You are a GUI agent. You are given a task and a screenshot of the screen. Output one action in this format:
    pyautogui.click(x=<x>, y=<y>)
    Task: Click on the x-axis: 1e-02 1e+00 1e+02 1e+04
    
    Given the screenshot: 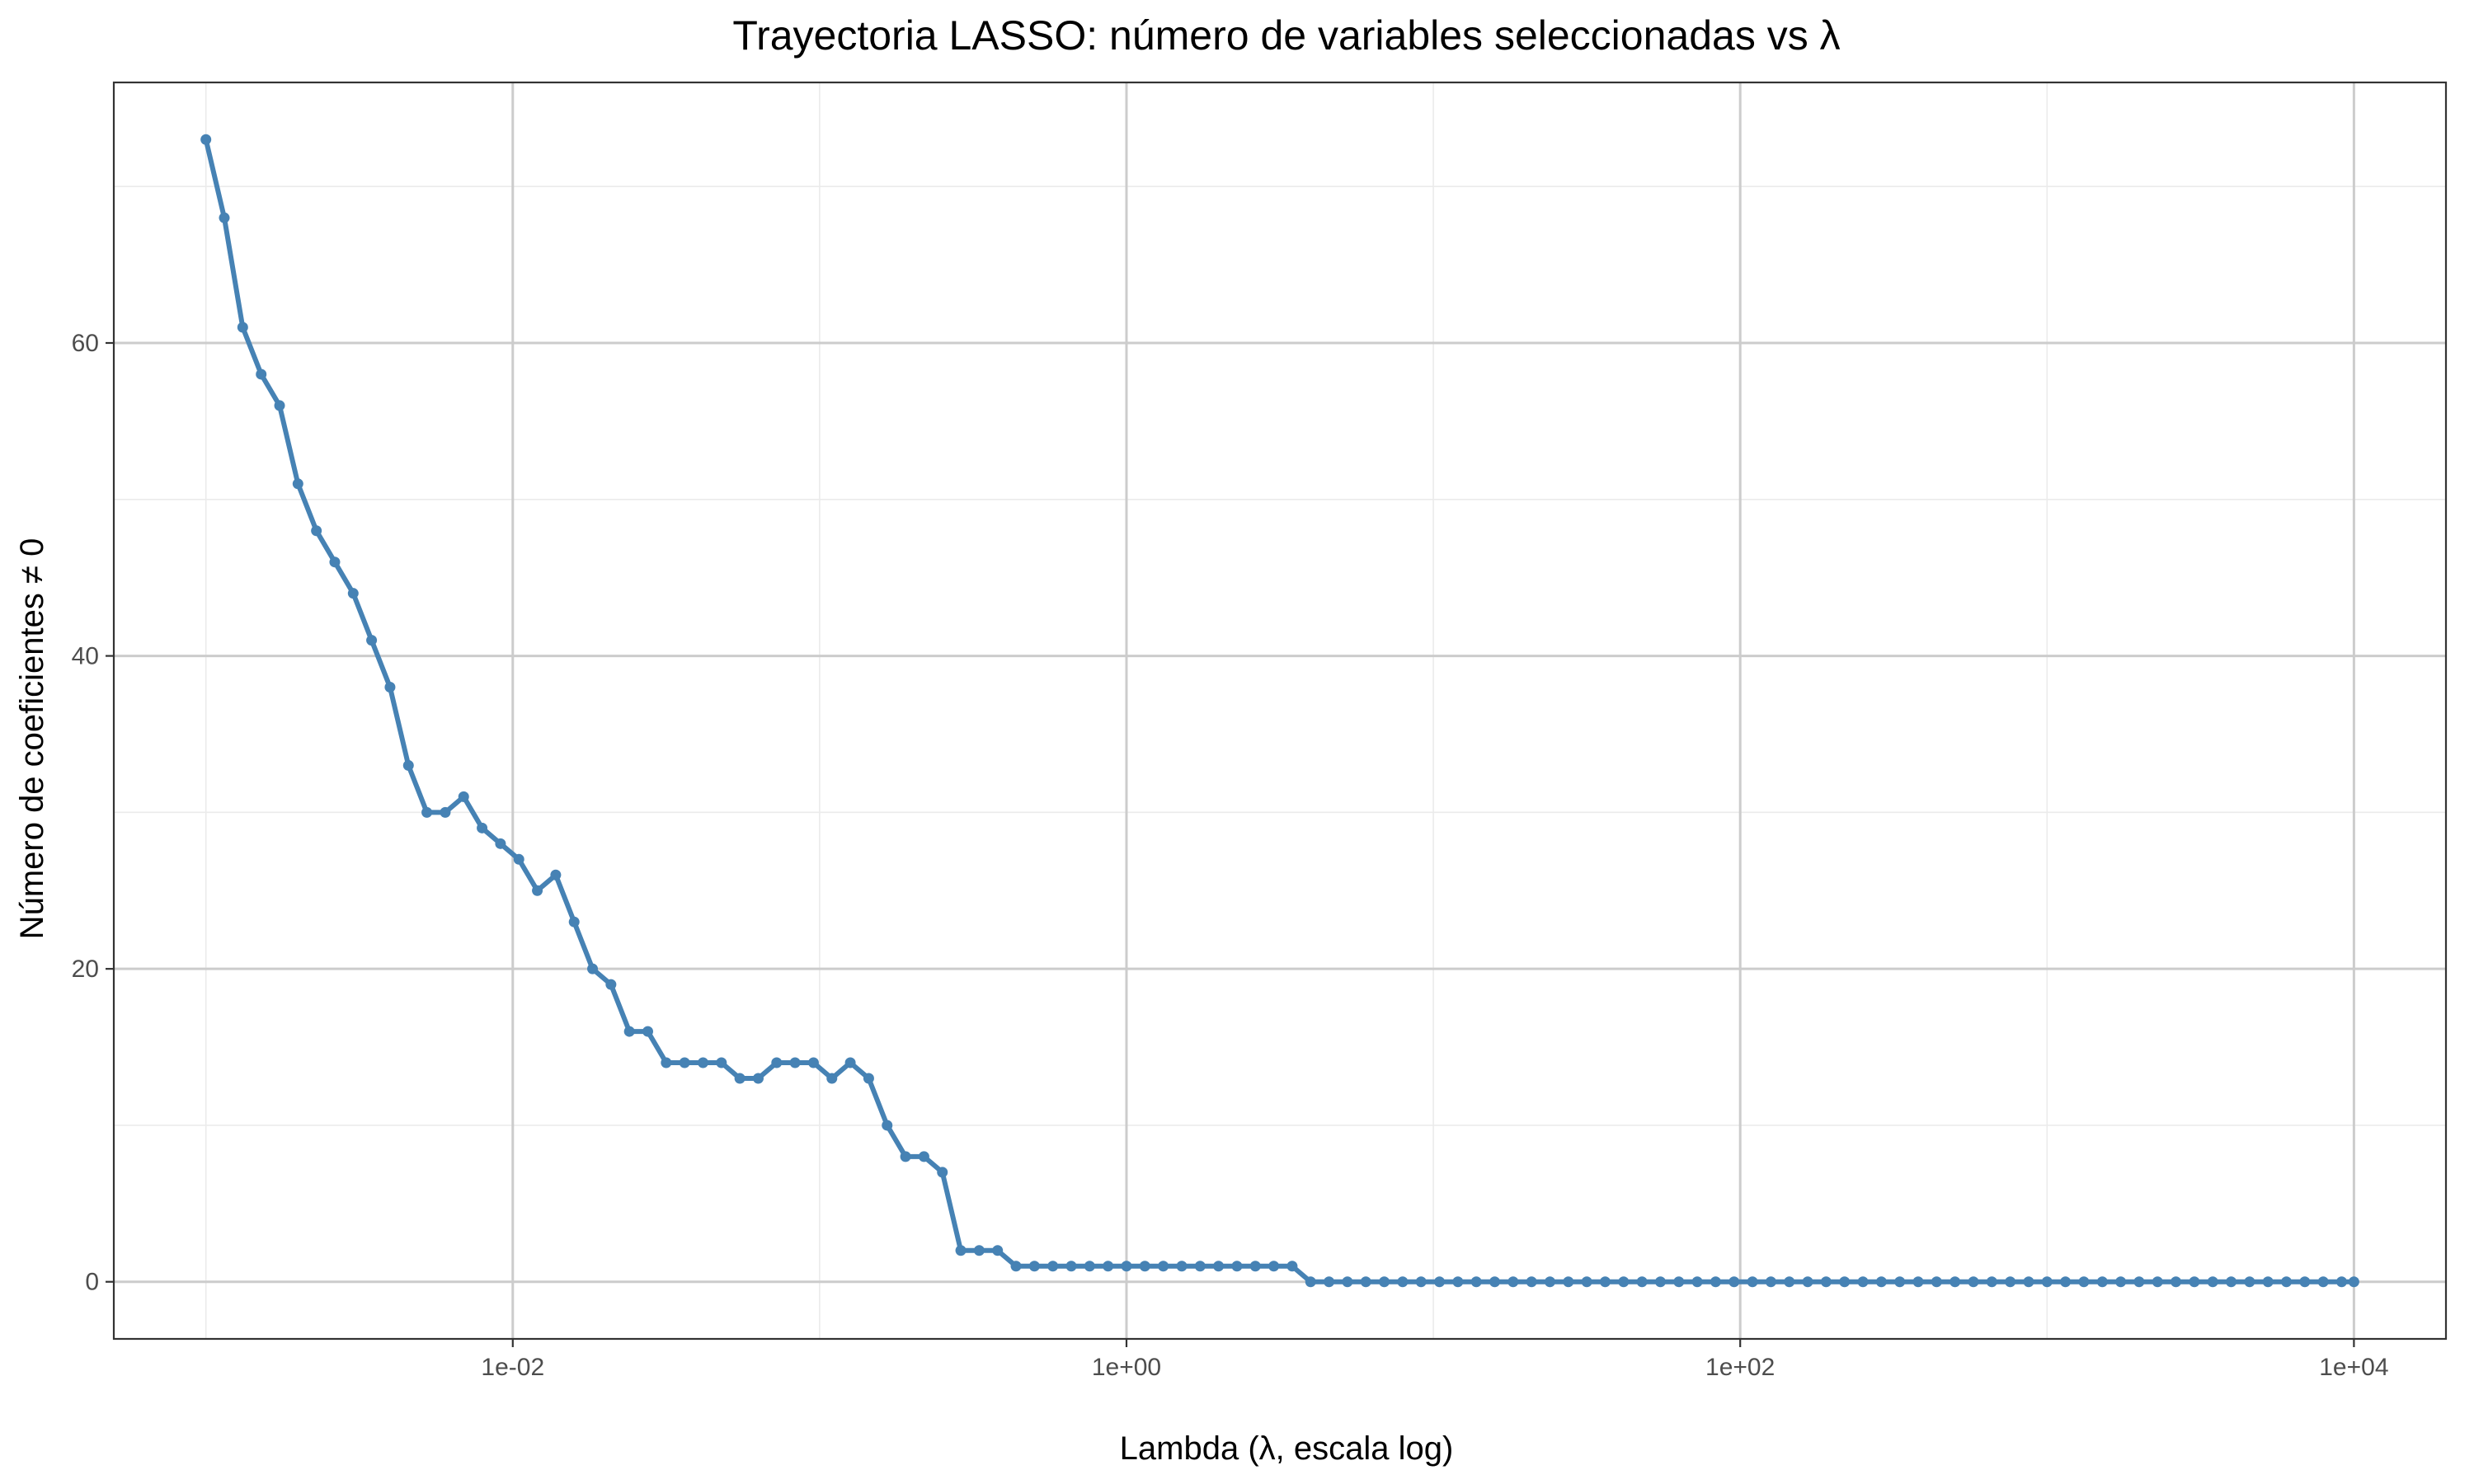 What is the action you would take?
    pyautogui.click(x=1435, y=1360)
    